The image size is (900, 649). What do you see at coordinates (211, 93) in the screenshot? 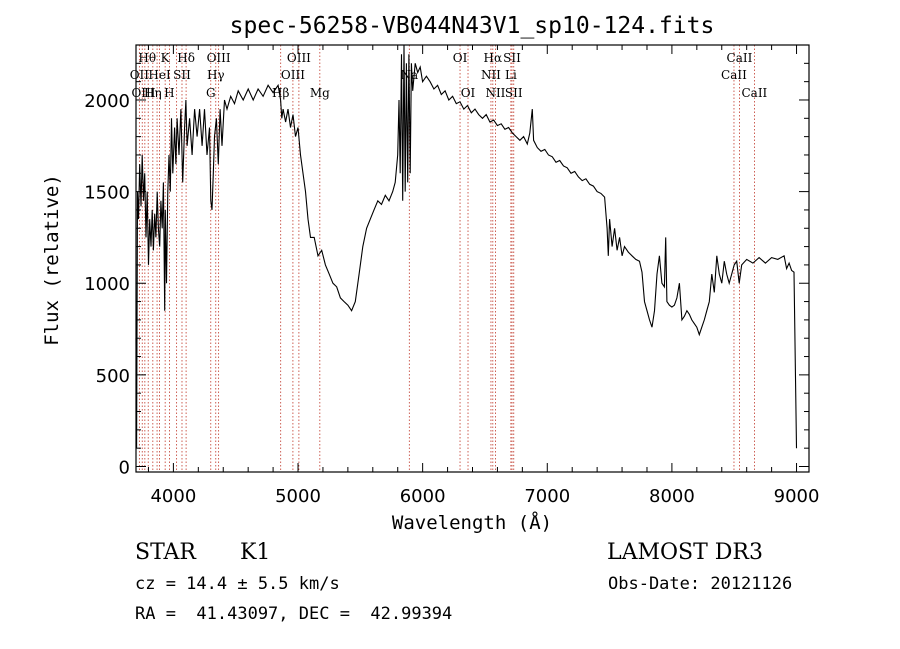
I see `line-label: G` at bounding box center [211, 93].